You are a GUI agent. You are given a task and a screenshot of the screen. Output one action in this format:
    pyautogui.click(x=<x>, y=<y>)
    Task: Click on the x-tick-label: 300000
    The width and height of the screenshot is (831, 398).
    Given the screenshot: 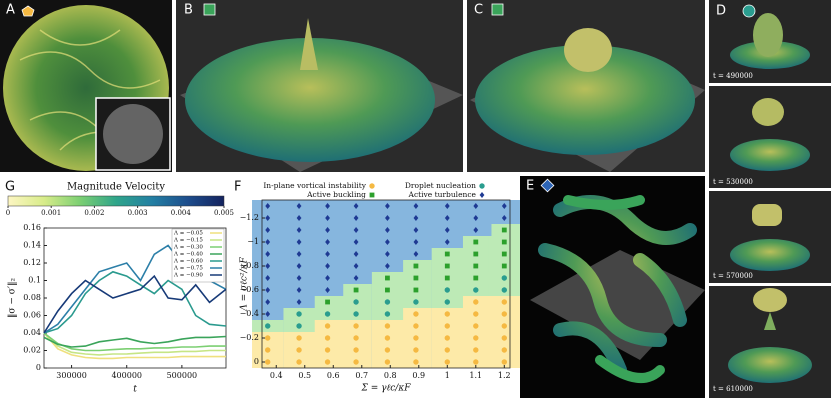 What is the action you would take?
    pyautogui.click(x=71, y=375)
    